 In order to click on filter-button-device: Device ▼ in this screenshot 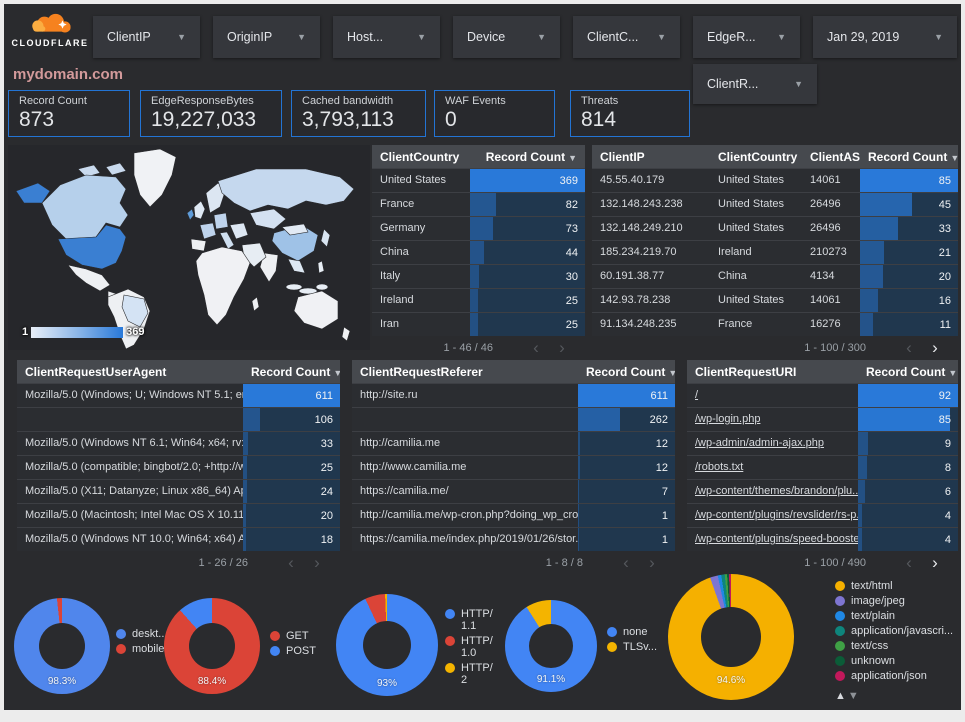, I will do `click(506, 37)`.